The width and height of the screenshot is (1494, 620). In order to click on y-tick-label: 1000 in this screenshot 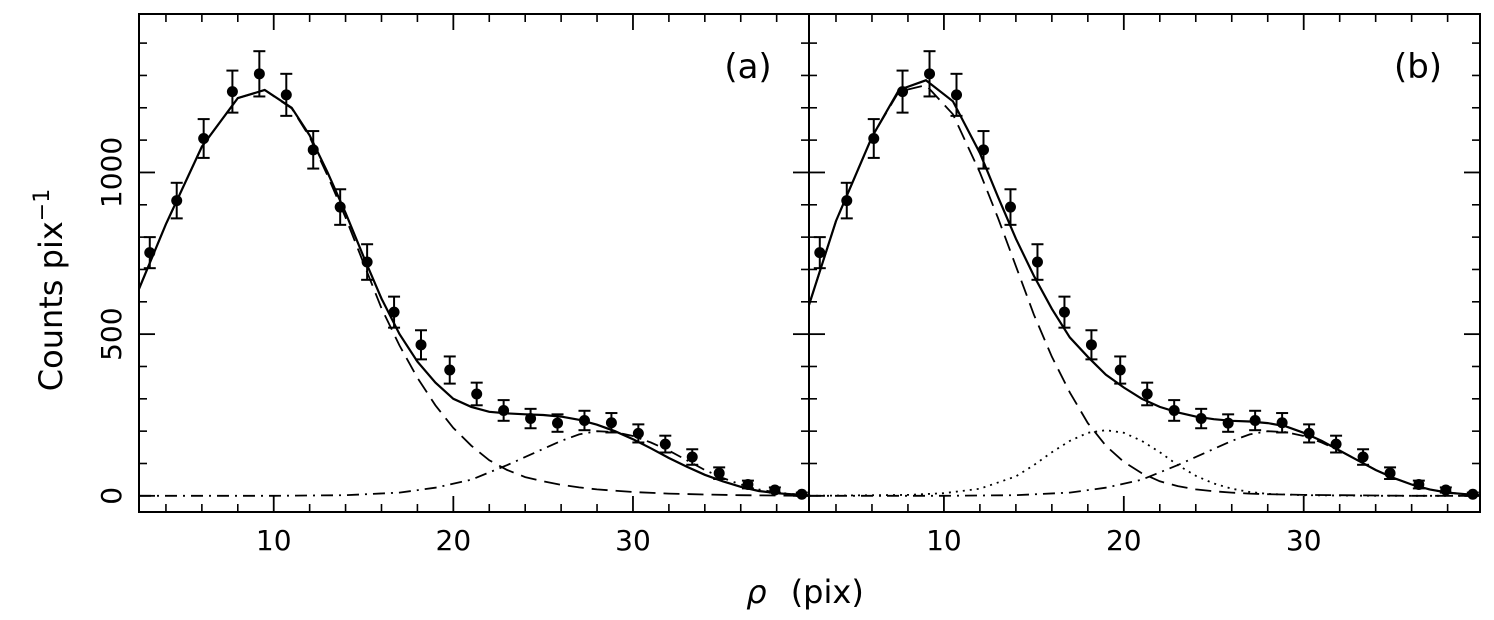, I will do `click(111, 172)`.